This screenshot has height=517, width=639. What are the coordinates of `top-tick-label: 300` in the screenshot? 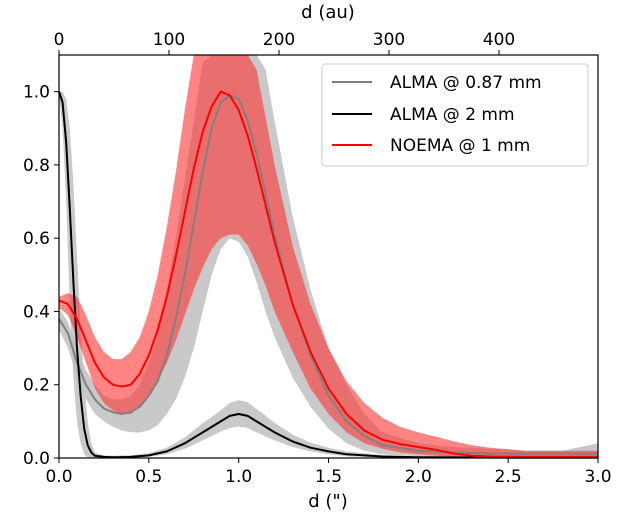 It's located at (389, 40).